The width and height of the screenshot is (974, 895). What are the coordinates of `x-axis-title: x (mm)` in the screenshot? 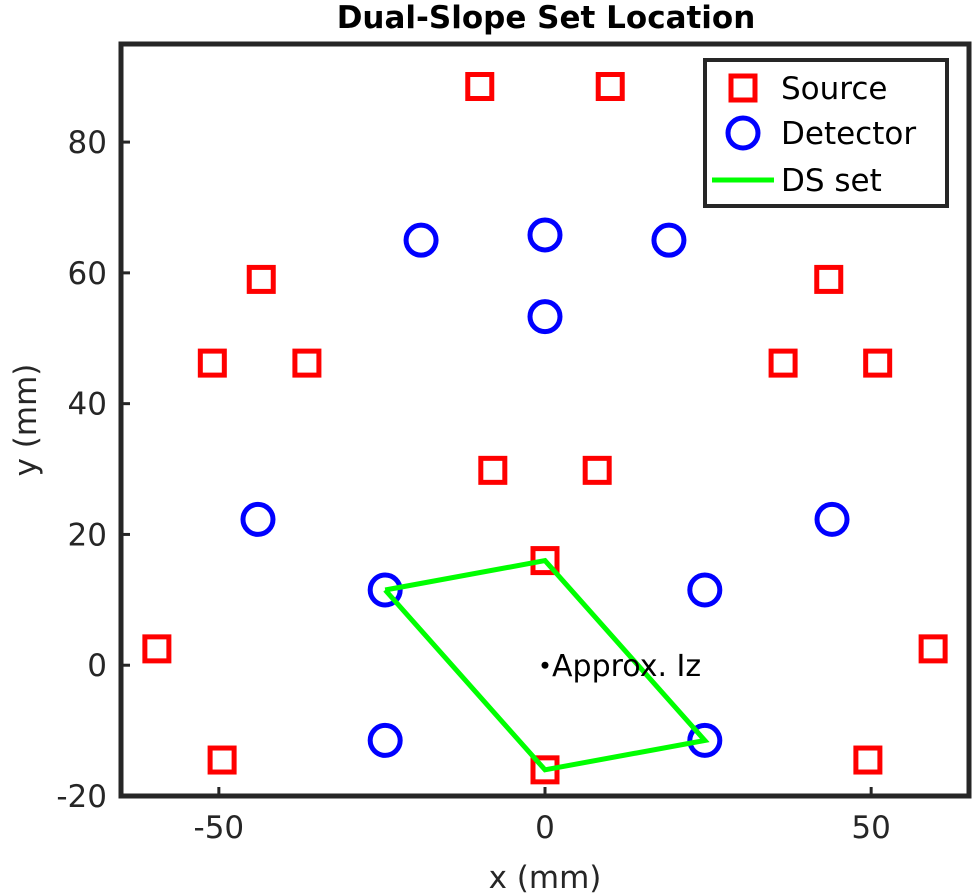 It's located at (545, 877).